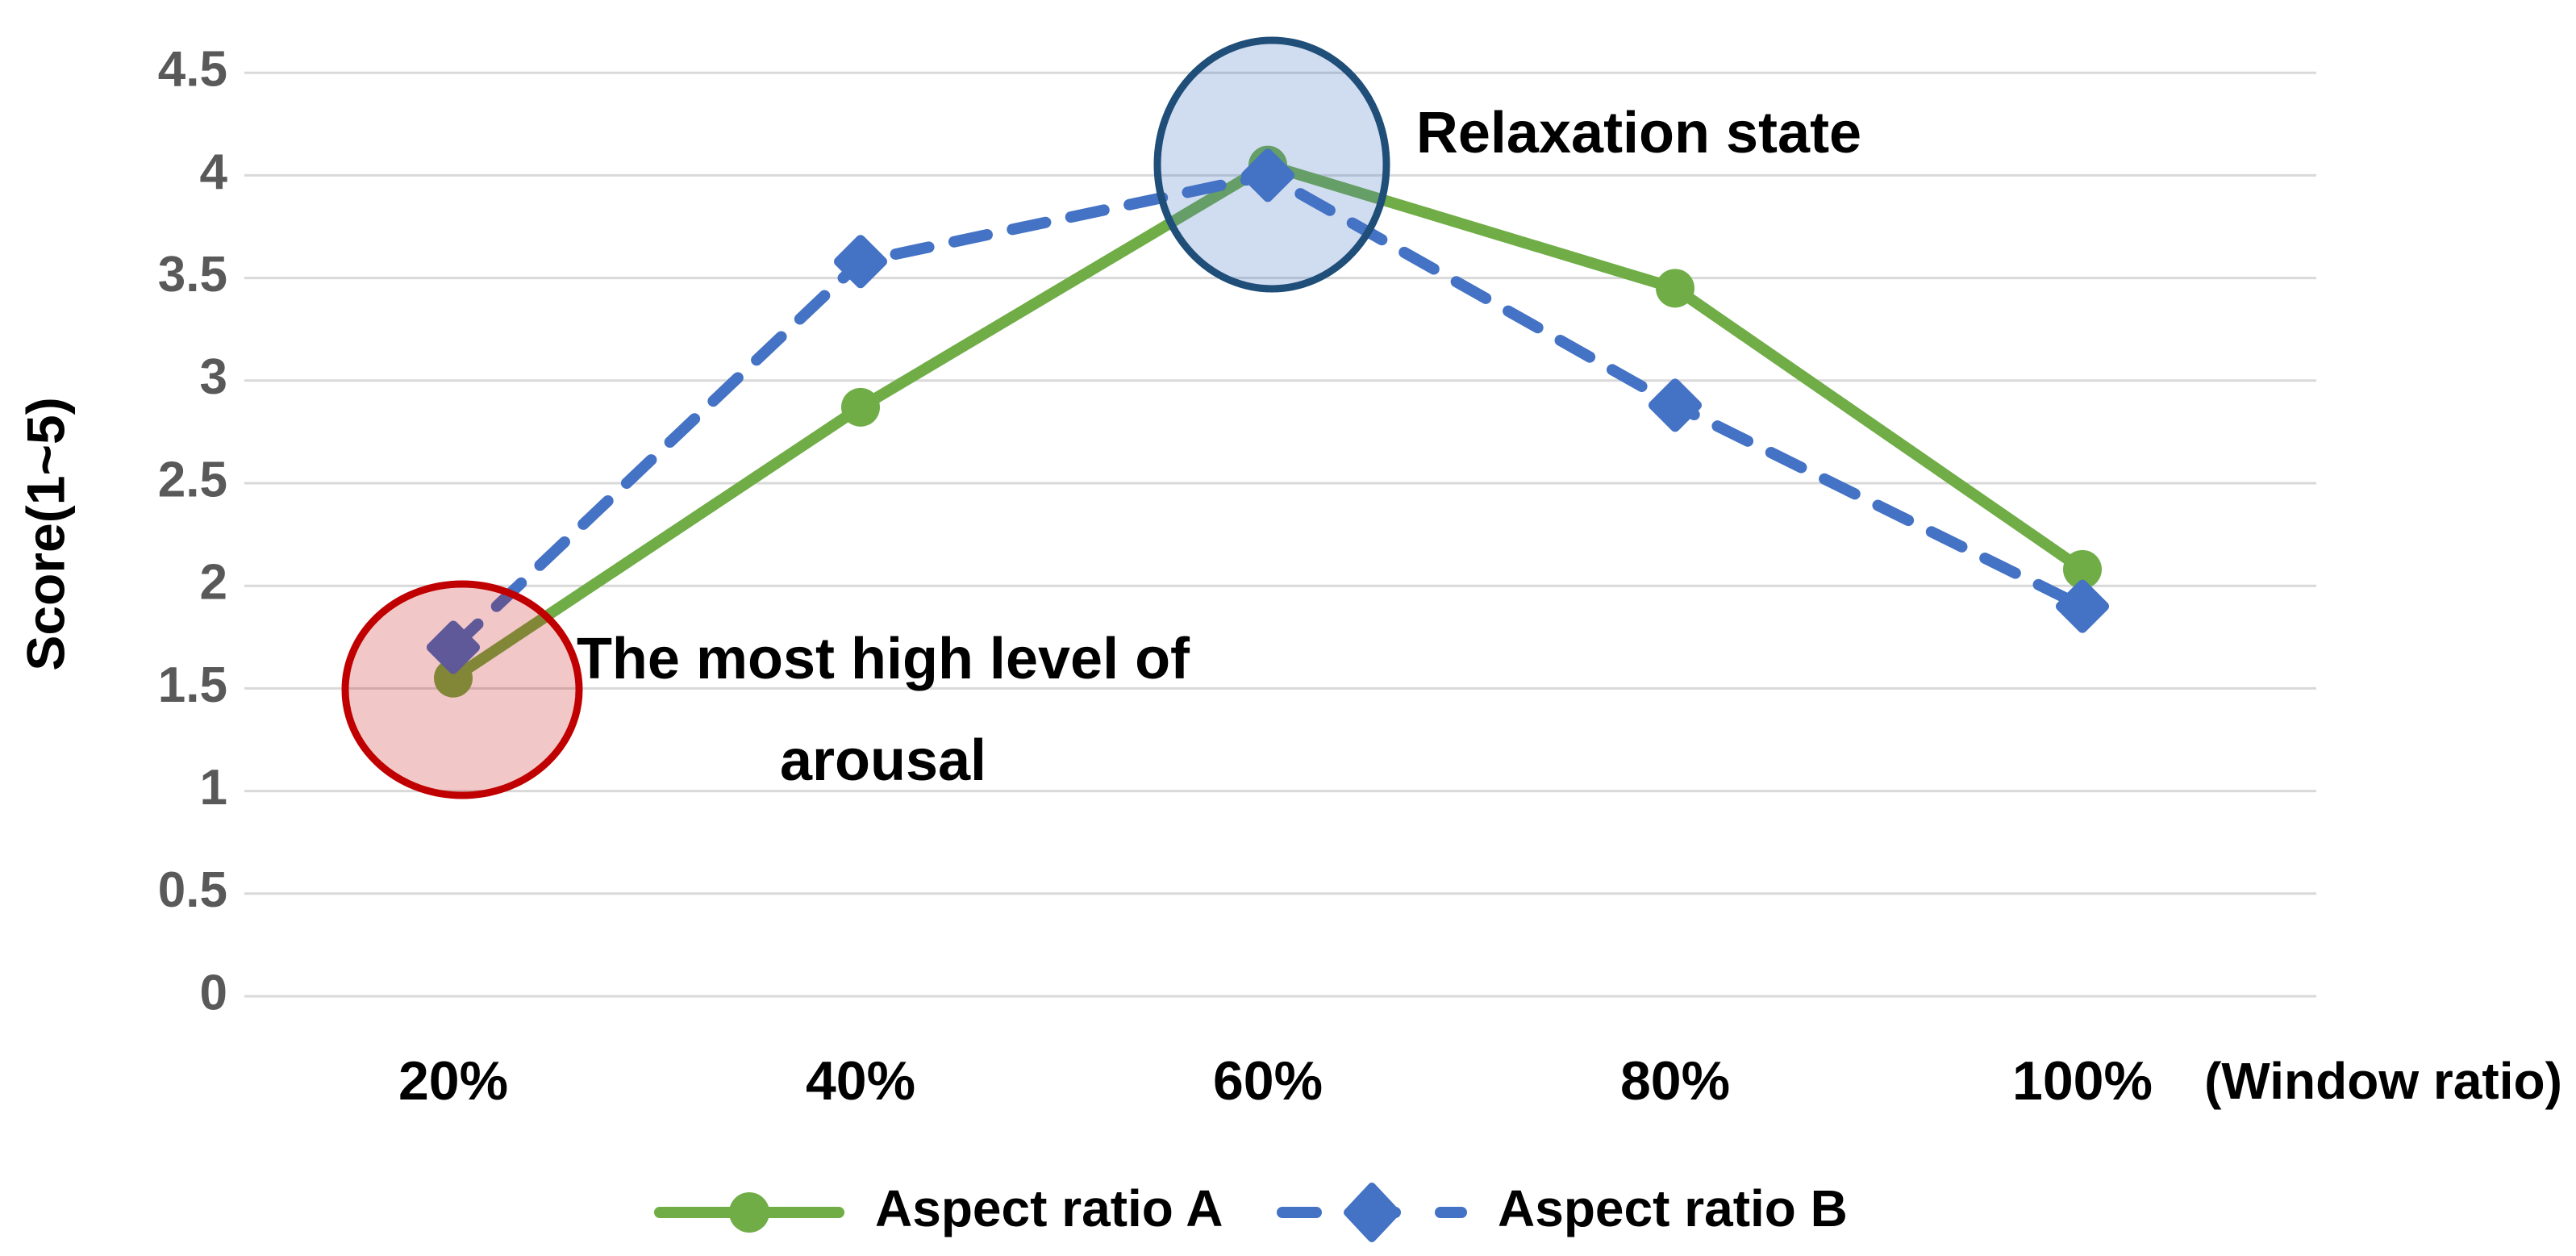 The image size is (2576, 1256). What do you see at coordinates (883, 760) in the screenshot?
I see `arousal-annotation-text-line2: arousal` at bounding box center [883, 760].